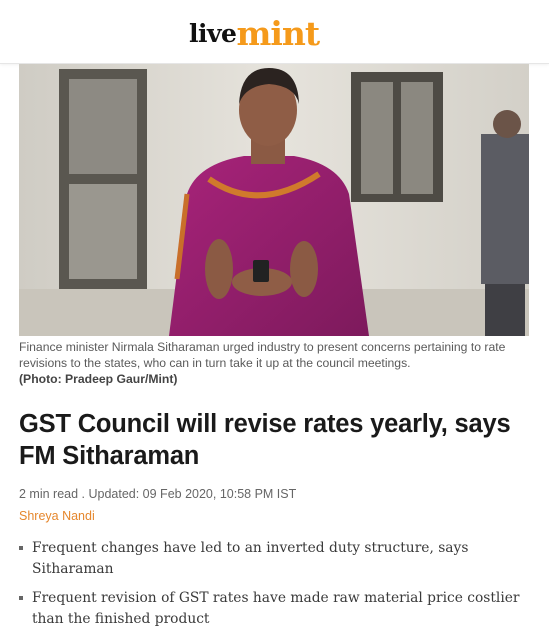 The width and height of the screenshot is (549, 637). I want to click on site-header: live mint, so click(274, 32).